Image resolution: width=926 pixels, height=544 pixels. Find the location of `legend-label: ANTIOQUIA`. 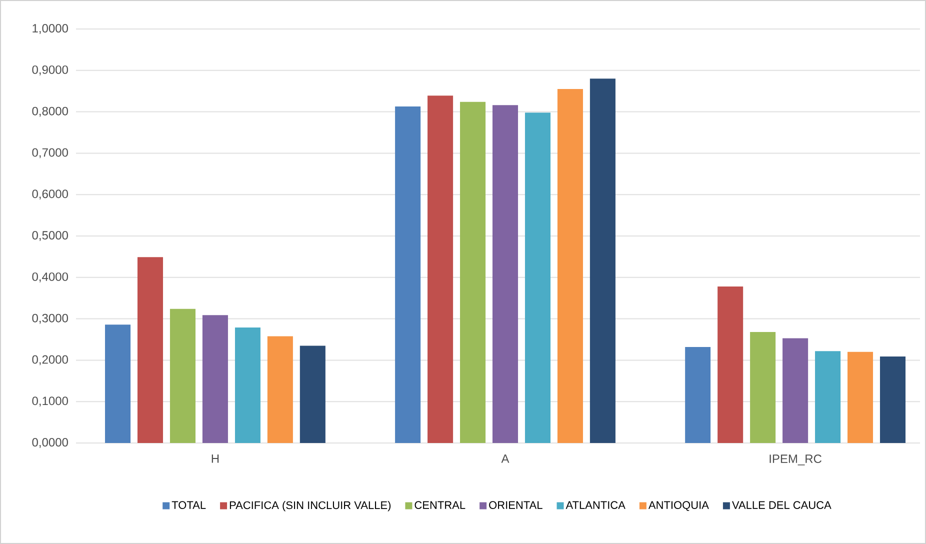

legend-label: ANTIOQUIA is located at coordinates (678, 506).